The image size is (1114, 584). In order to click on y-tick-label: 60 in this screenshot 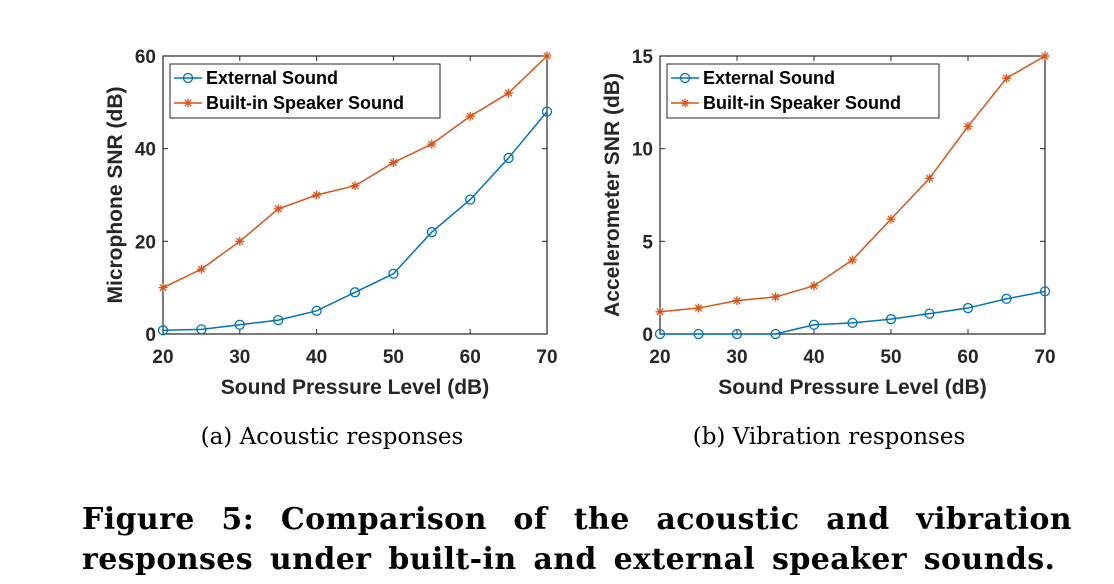, I will do `click(145, 57)`.